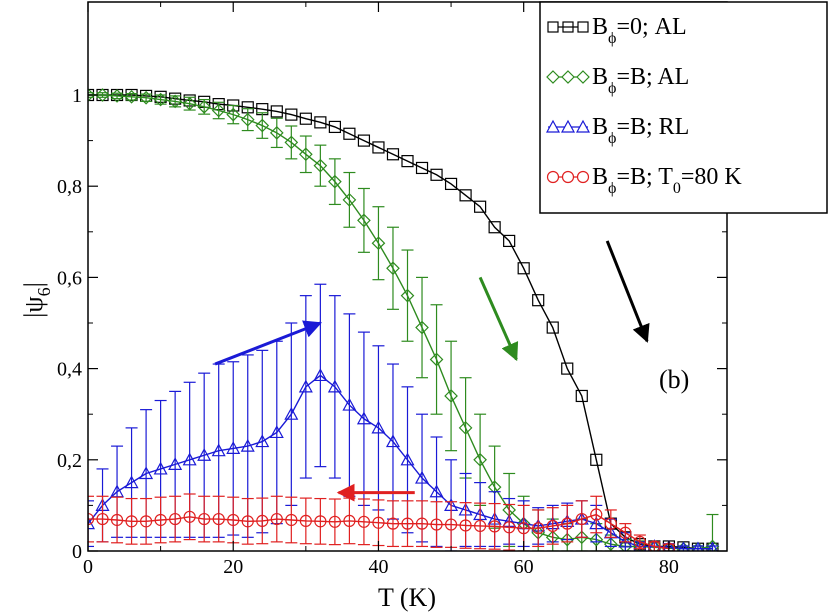  Describe the element at coordinates (639, 30) in the screenshot. I see `legend-label-0: Bϕ=0; AL` at that location.